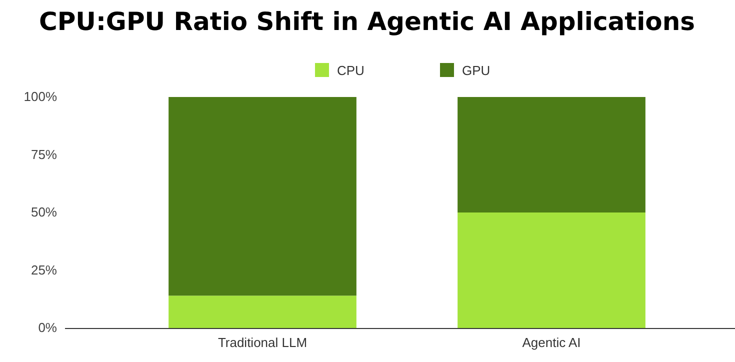 The height and width of the screenshot is (362, 735). Describe the element at coordinates (476, 70) in the screenshot. I see `legend-label: GPU` at that location.